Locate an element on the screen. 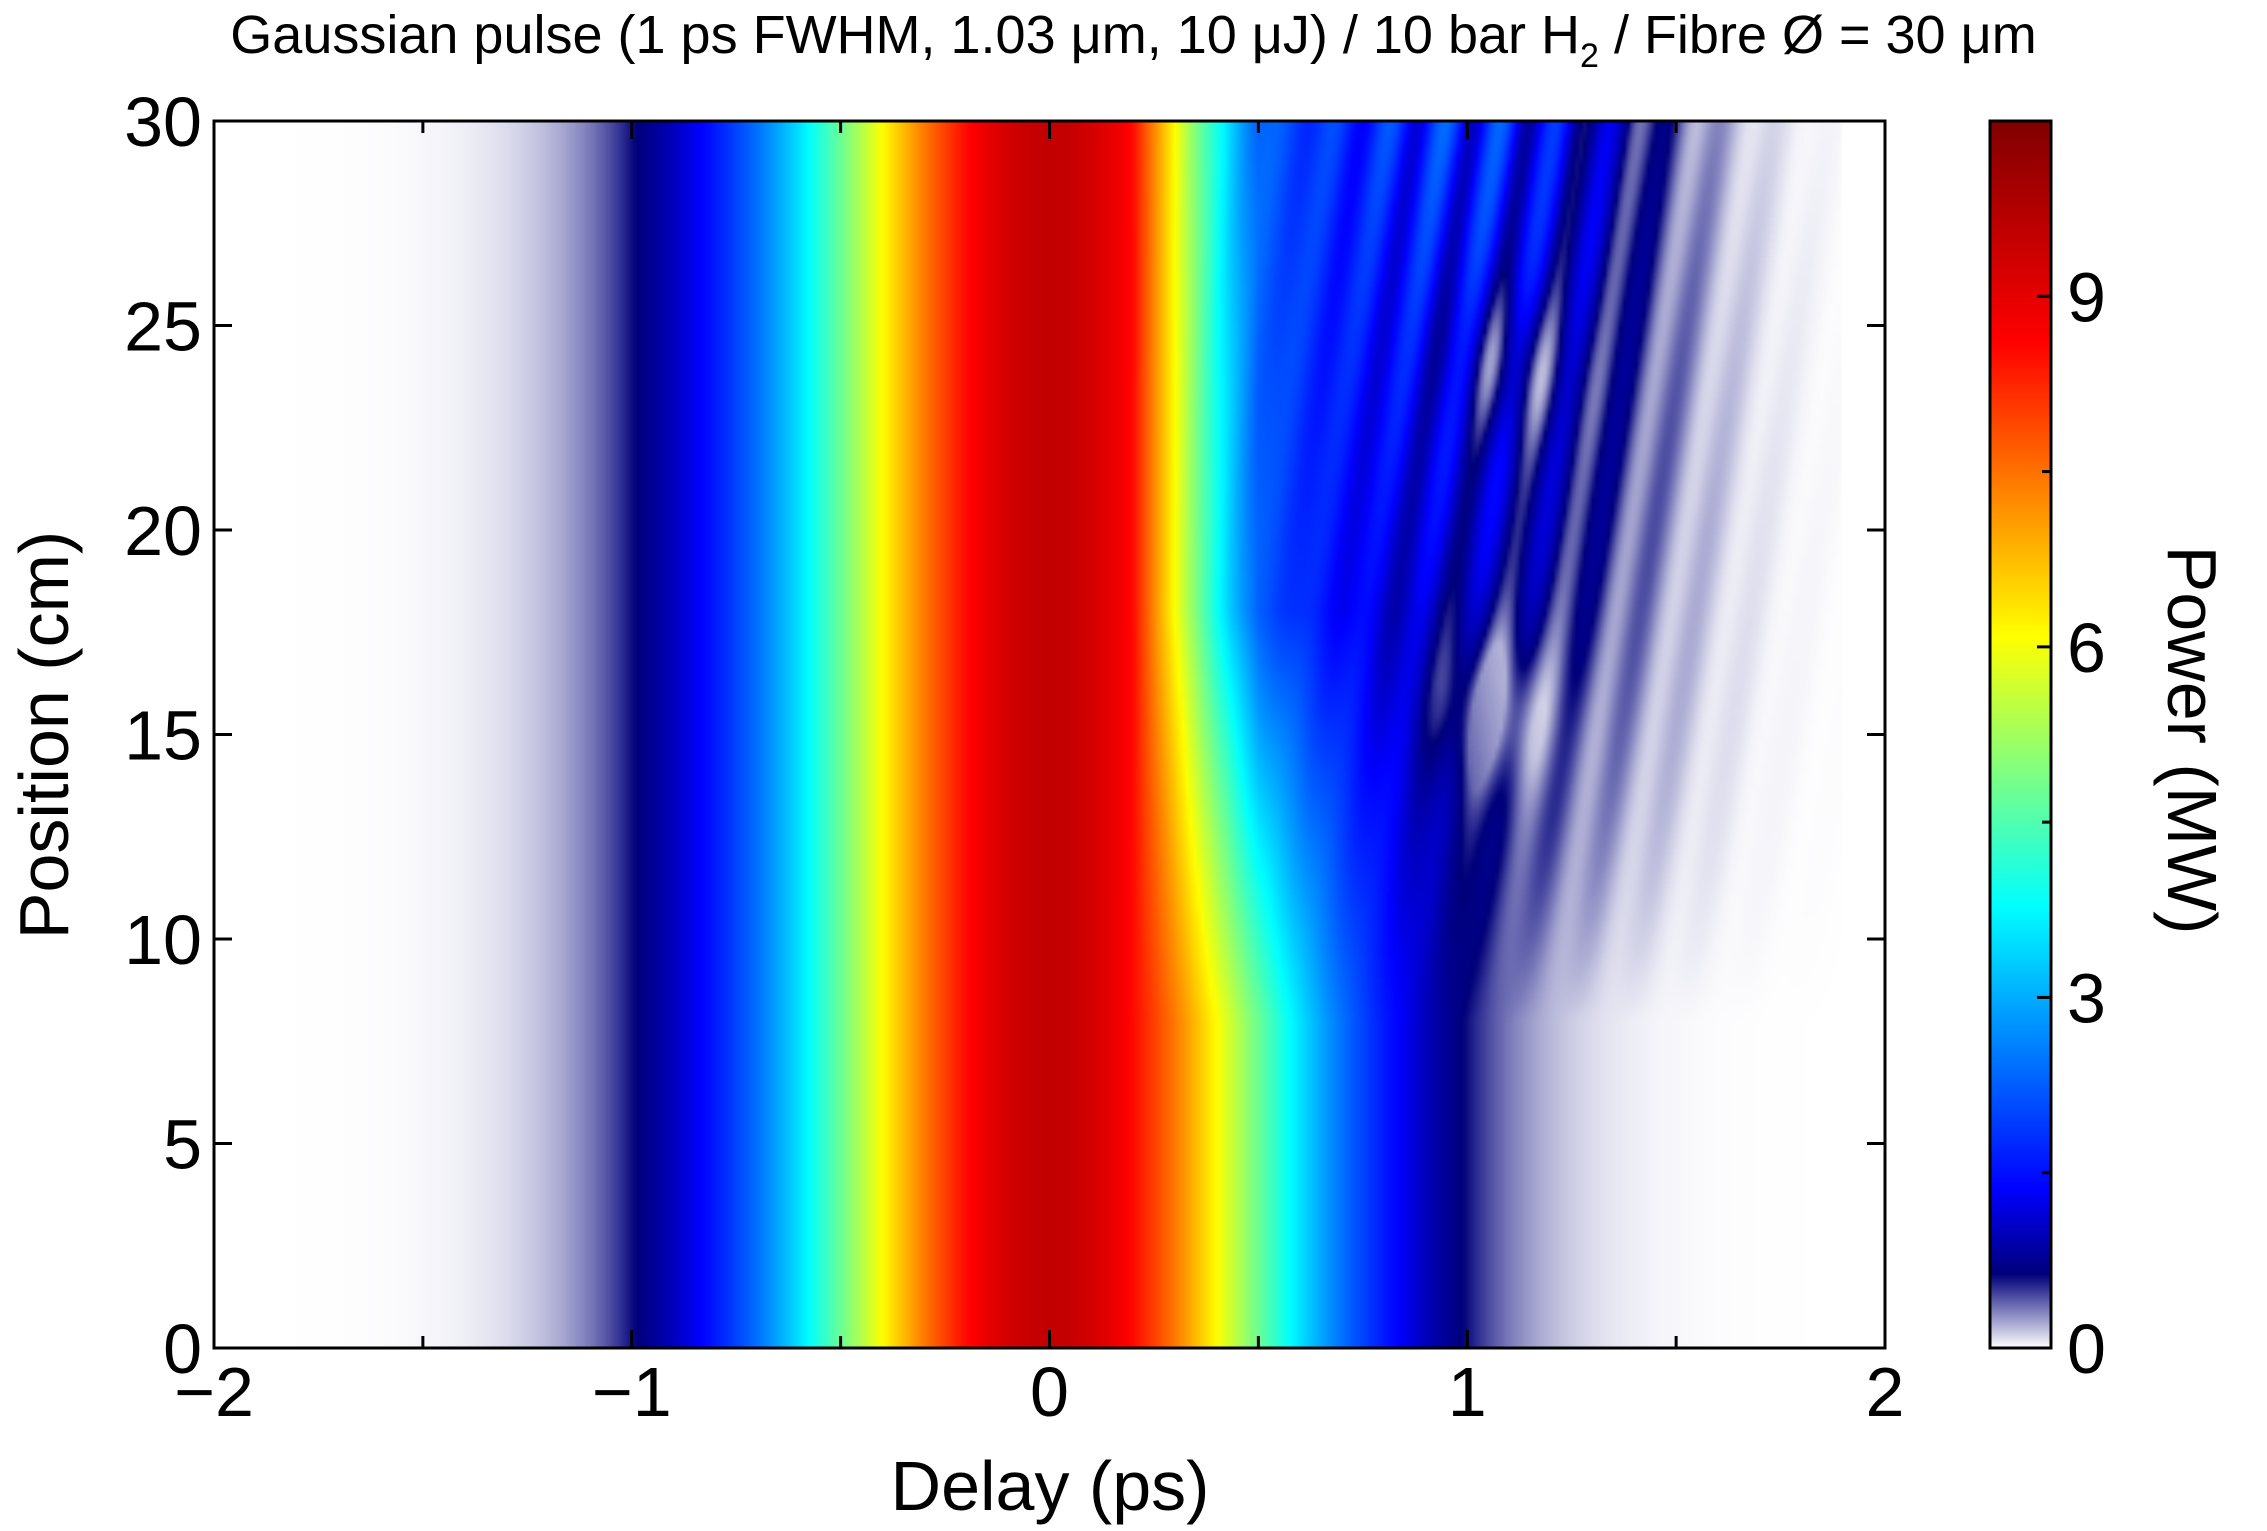 The image size is (2267, 1531). y-tick-label: 15 is located at coordinates (163, 736).